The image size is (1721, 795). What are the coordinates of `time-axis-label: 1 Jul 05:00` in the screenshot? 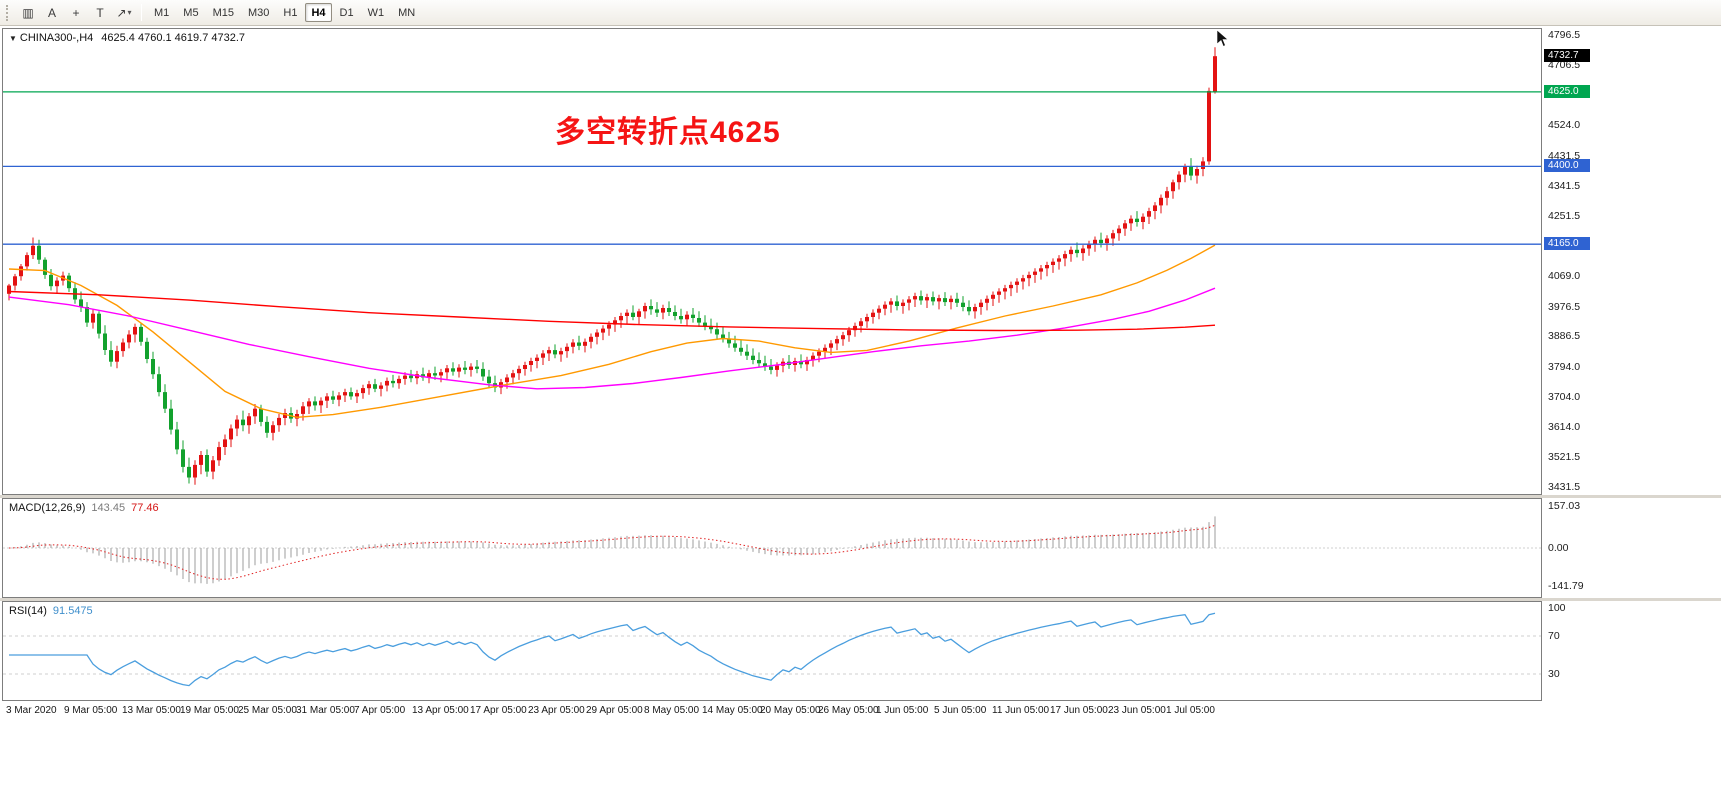 It's located at (1190, 710).